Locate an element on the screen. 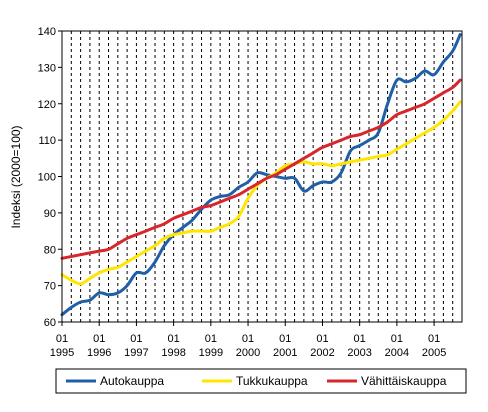 This screenshot has width=488, height=412. x-tick-year-label: 1996 is located at coordinates (99, 353).